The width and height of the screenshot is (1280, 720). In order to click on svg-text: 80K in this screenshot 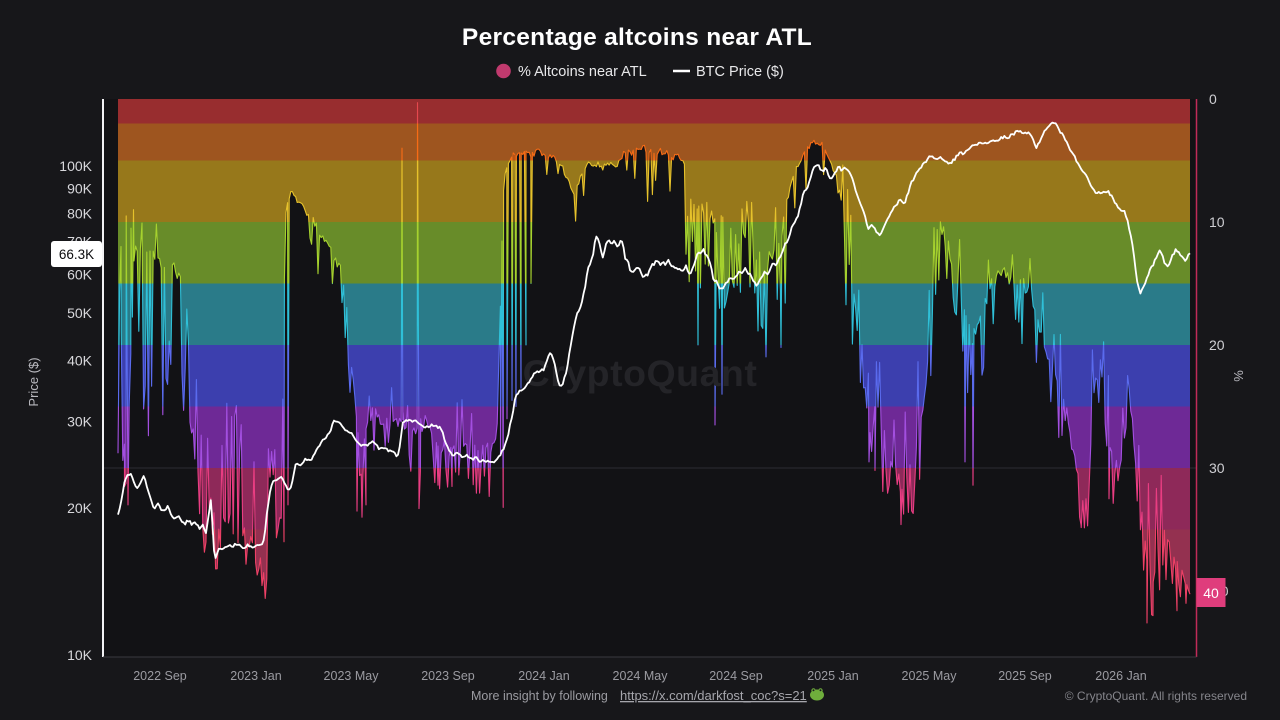, I will do `click(80, 213)`.